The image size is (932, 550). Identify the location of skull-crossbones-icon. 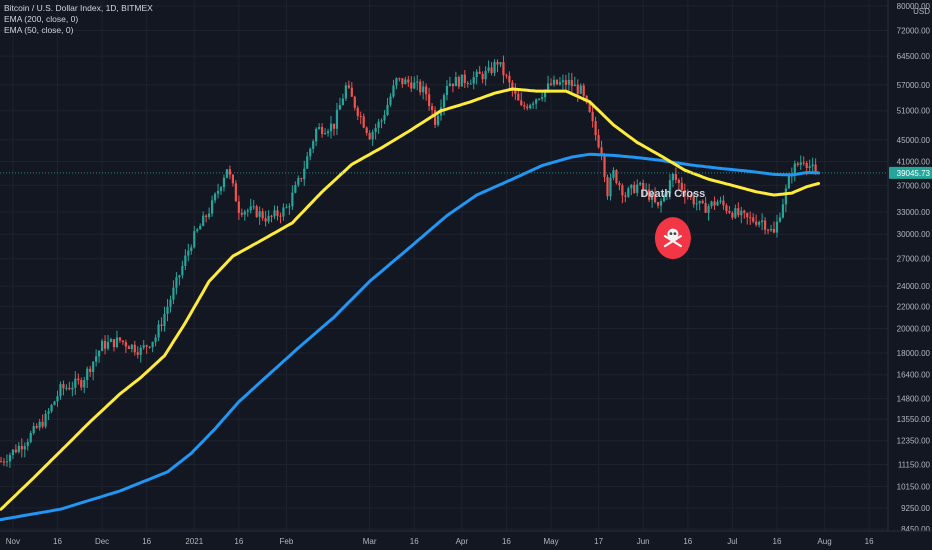
(672, 238).